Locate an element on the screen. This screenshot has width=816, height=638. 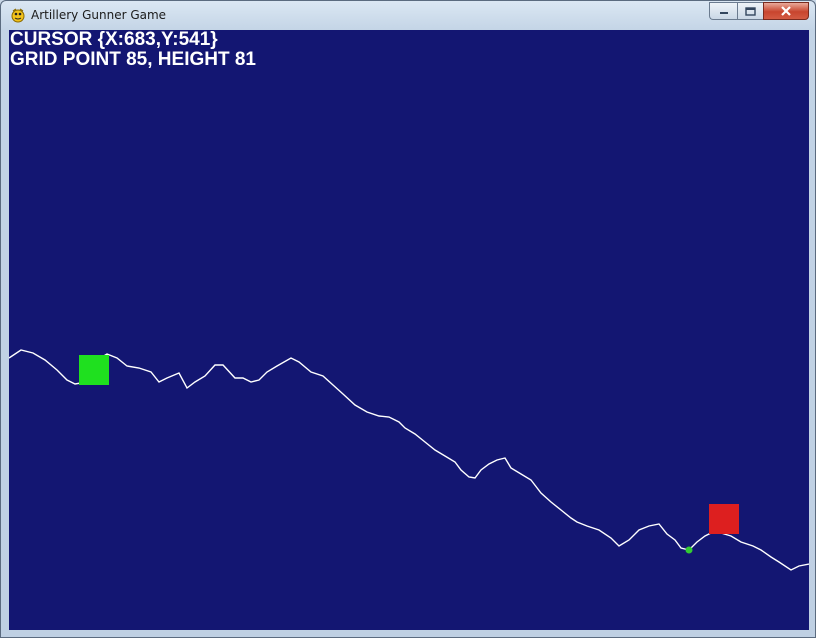
minimize-button is located at coordinates (723, 11).